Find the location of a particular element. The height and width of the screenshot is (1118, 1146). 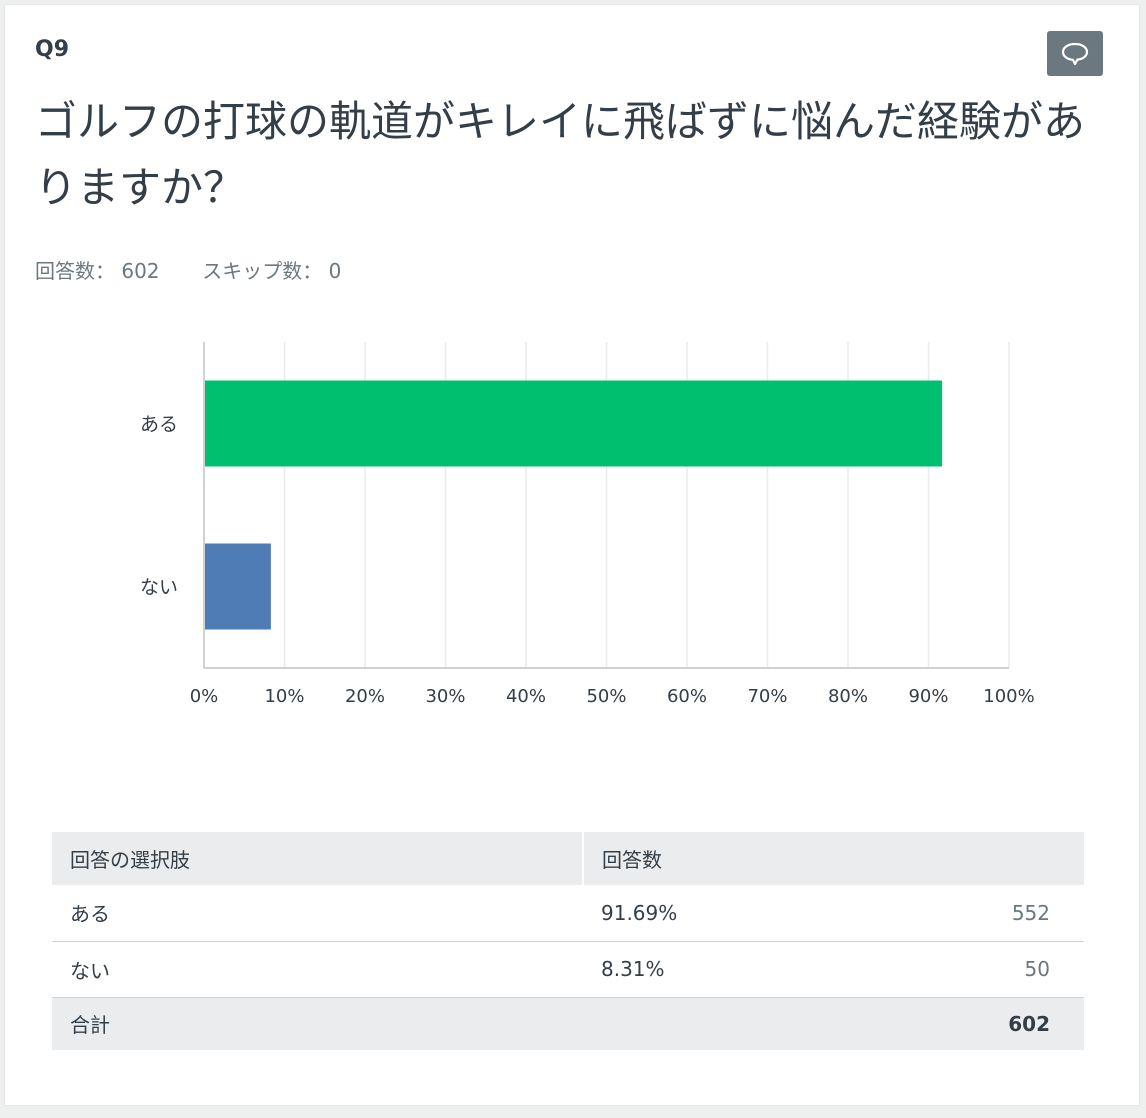

x-tick-label: 90% is located at coordinates (928, 696).